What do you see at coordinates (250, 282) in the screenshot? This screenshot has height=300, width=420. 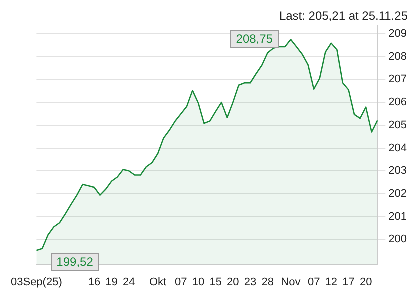 I see `x-tick-label: 23` at bounding box center [250, 282].